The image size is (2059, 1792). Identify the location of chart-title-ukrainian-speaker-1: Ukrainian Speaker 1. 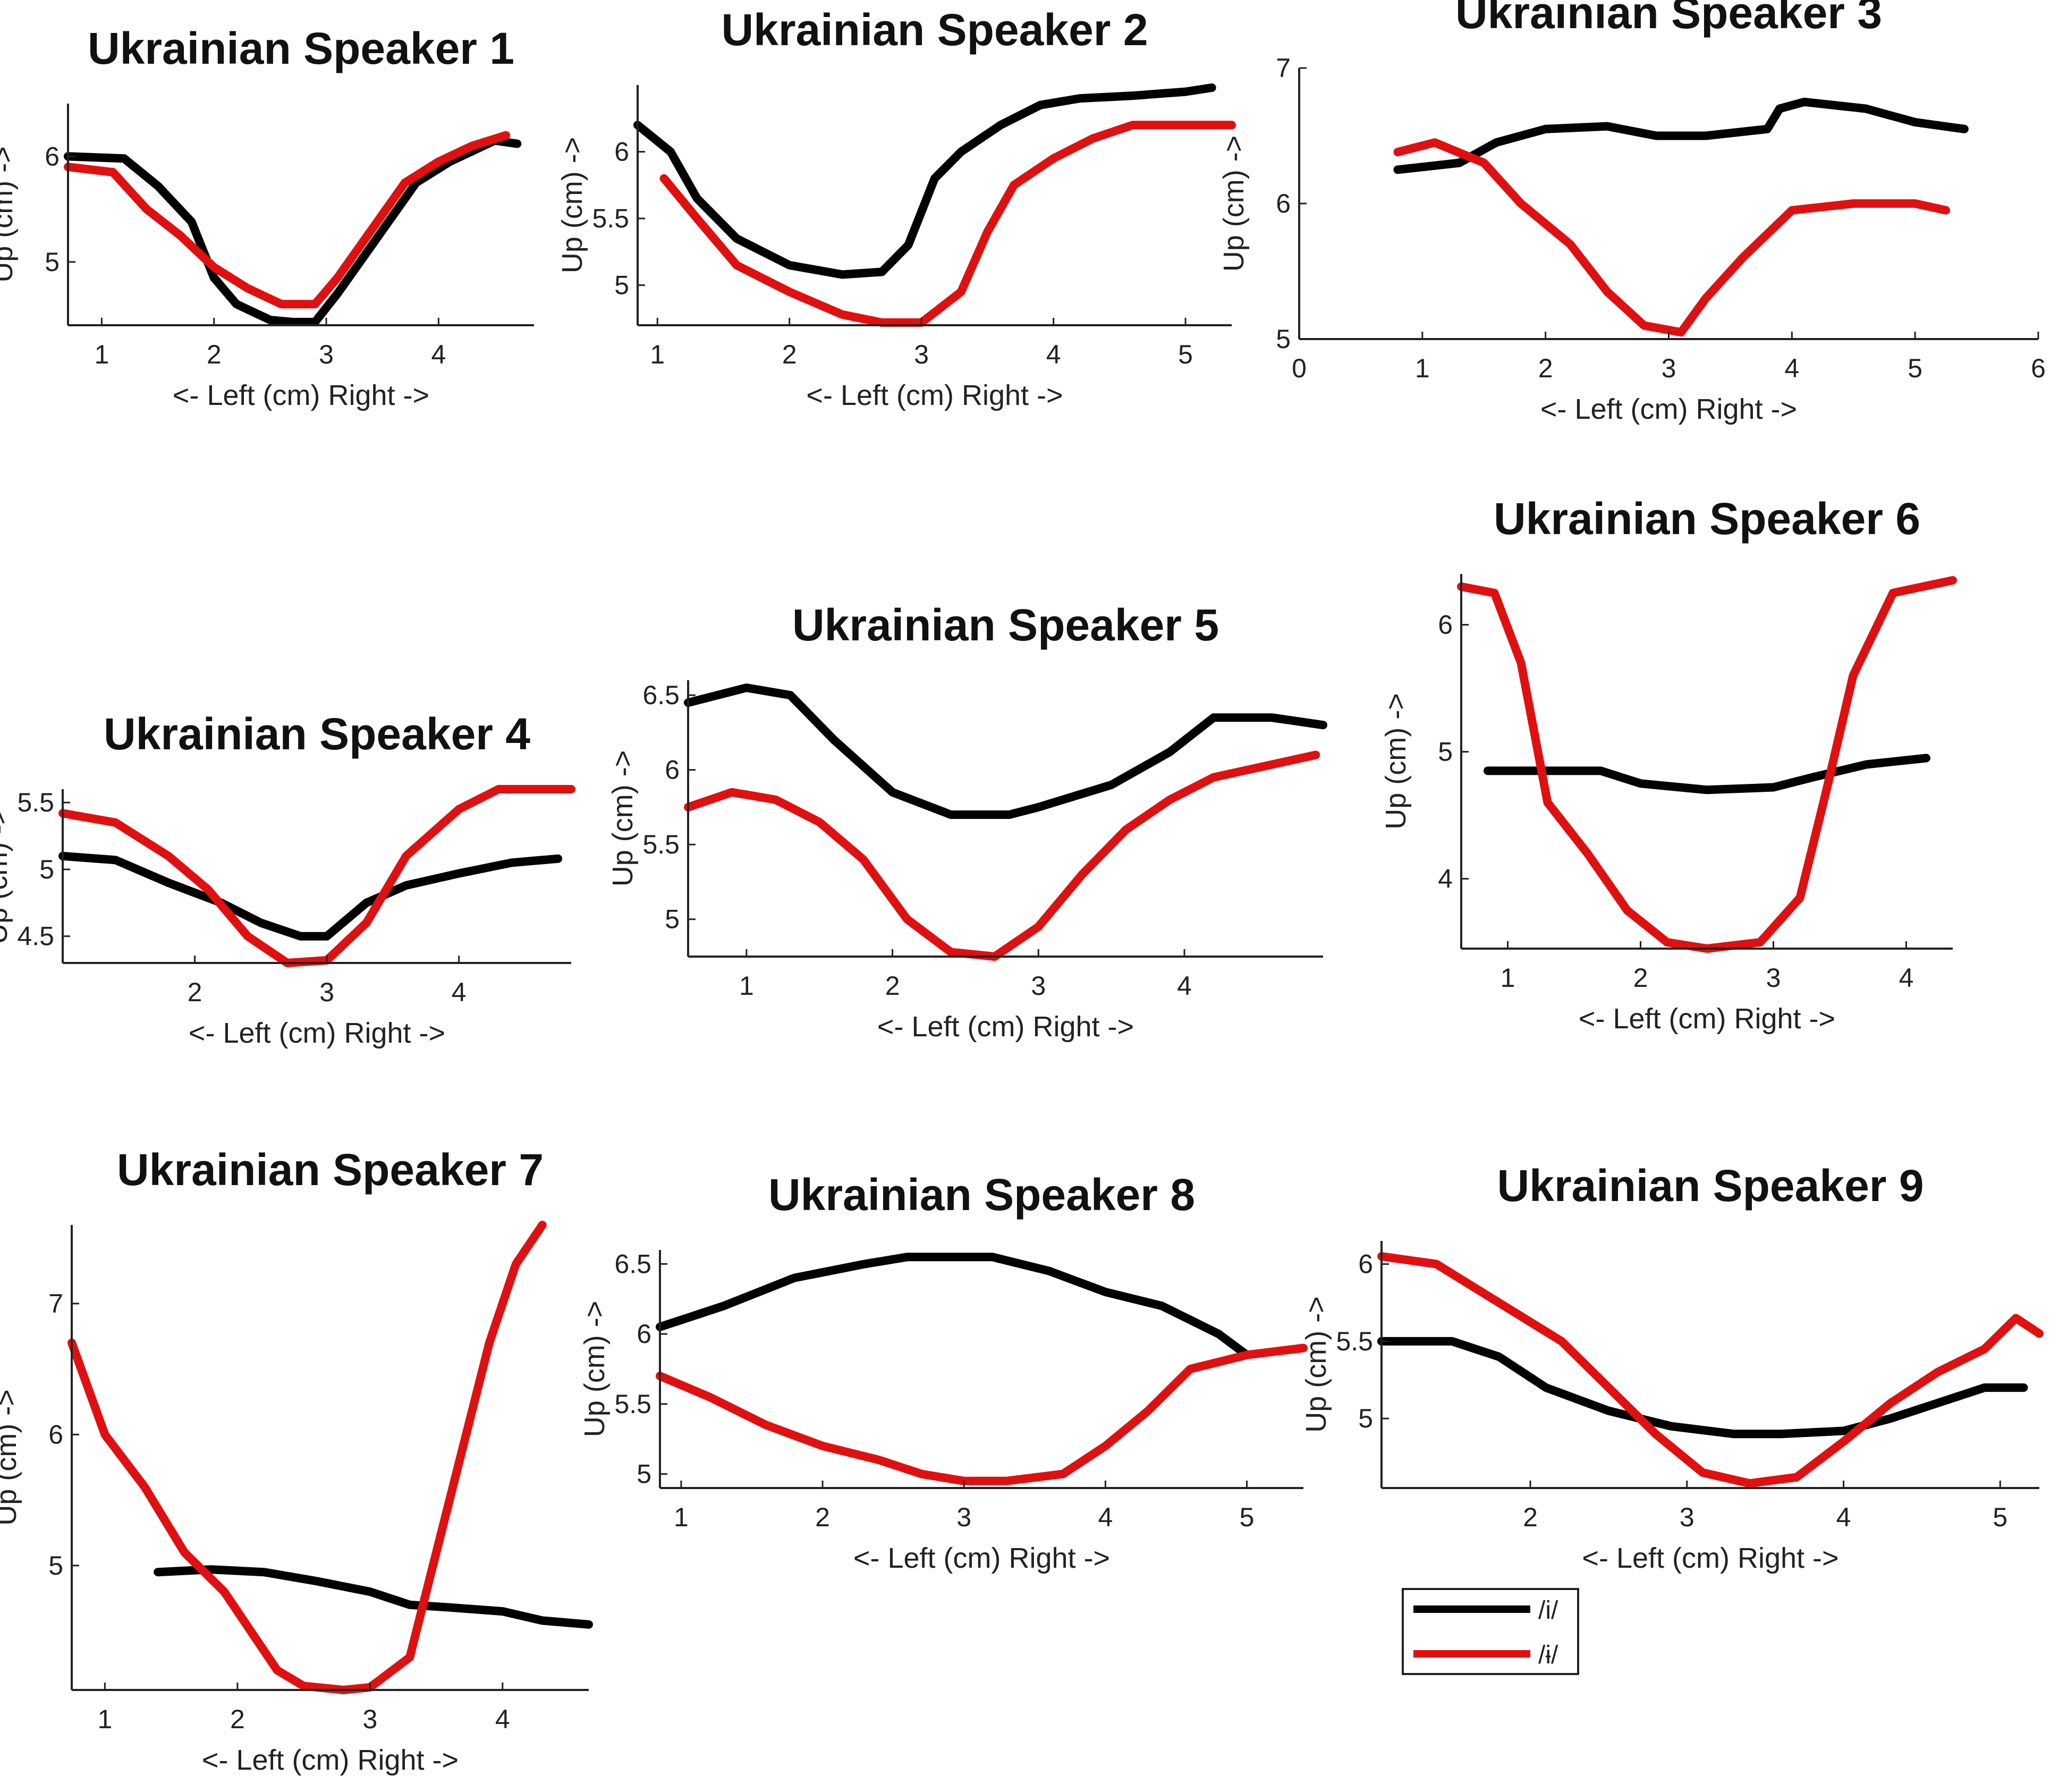
(301, 48).